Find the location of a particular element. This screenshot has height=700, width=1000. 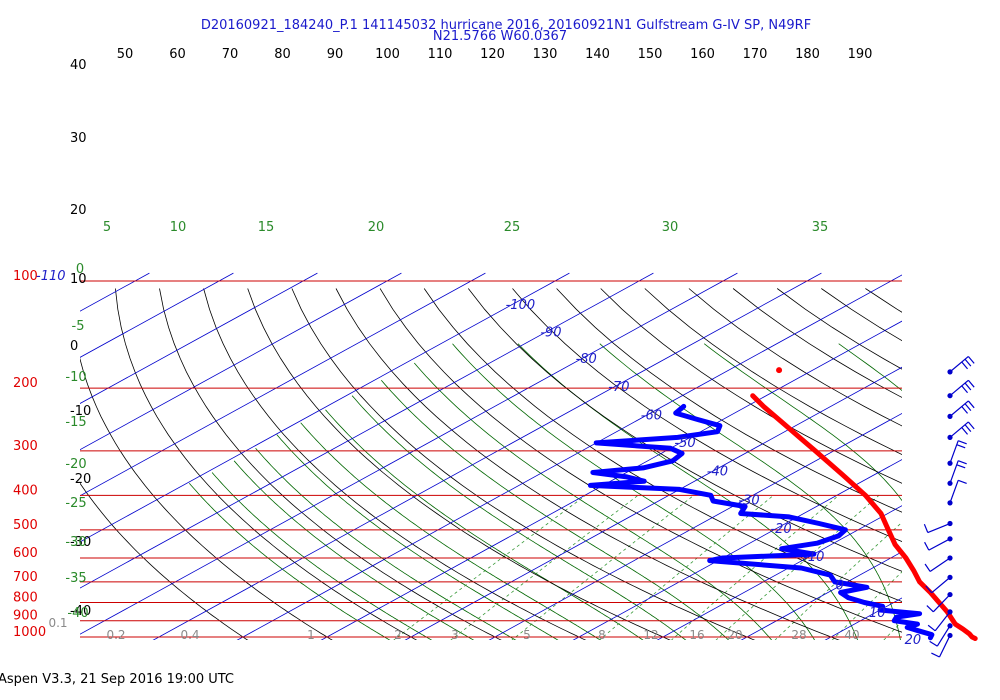

isotherm-label: 10 is located at coordinates (877, 613).